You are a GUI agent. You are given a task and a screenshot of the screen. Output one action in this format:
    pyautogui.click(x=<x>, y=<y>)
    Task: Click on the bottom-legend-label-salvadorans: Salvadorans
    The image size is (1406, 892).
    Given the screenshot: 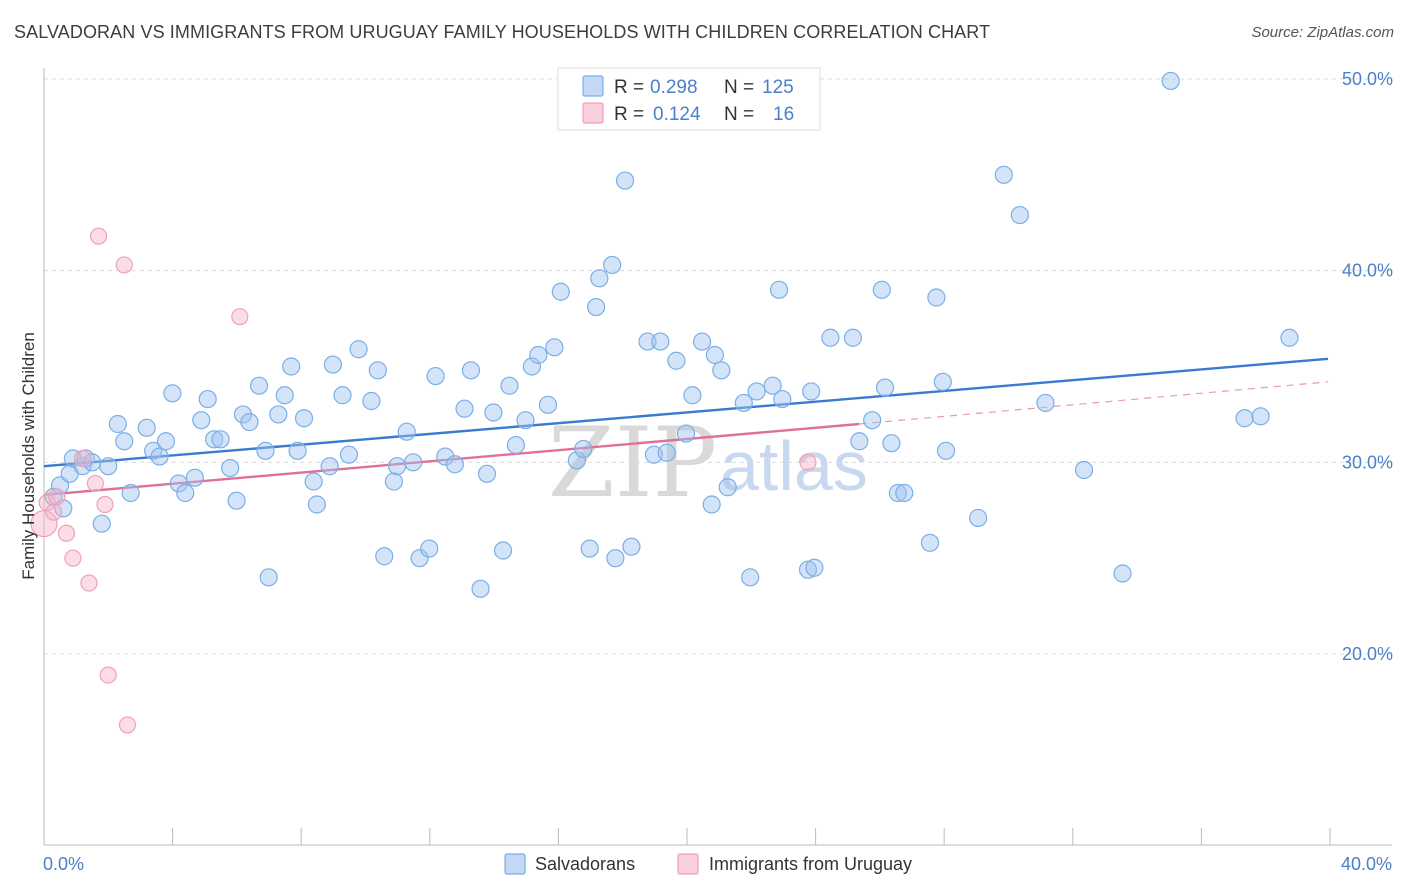 What is the action you would take?
    pyautogui.click(x=585, y=864)
    